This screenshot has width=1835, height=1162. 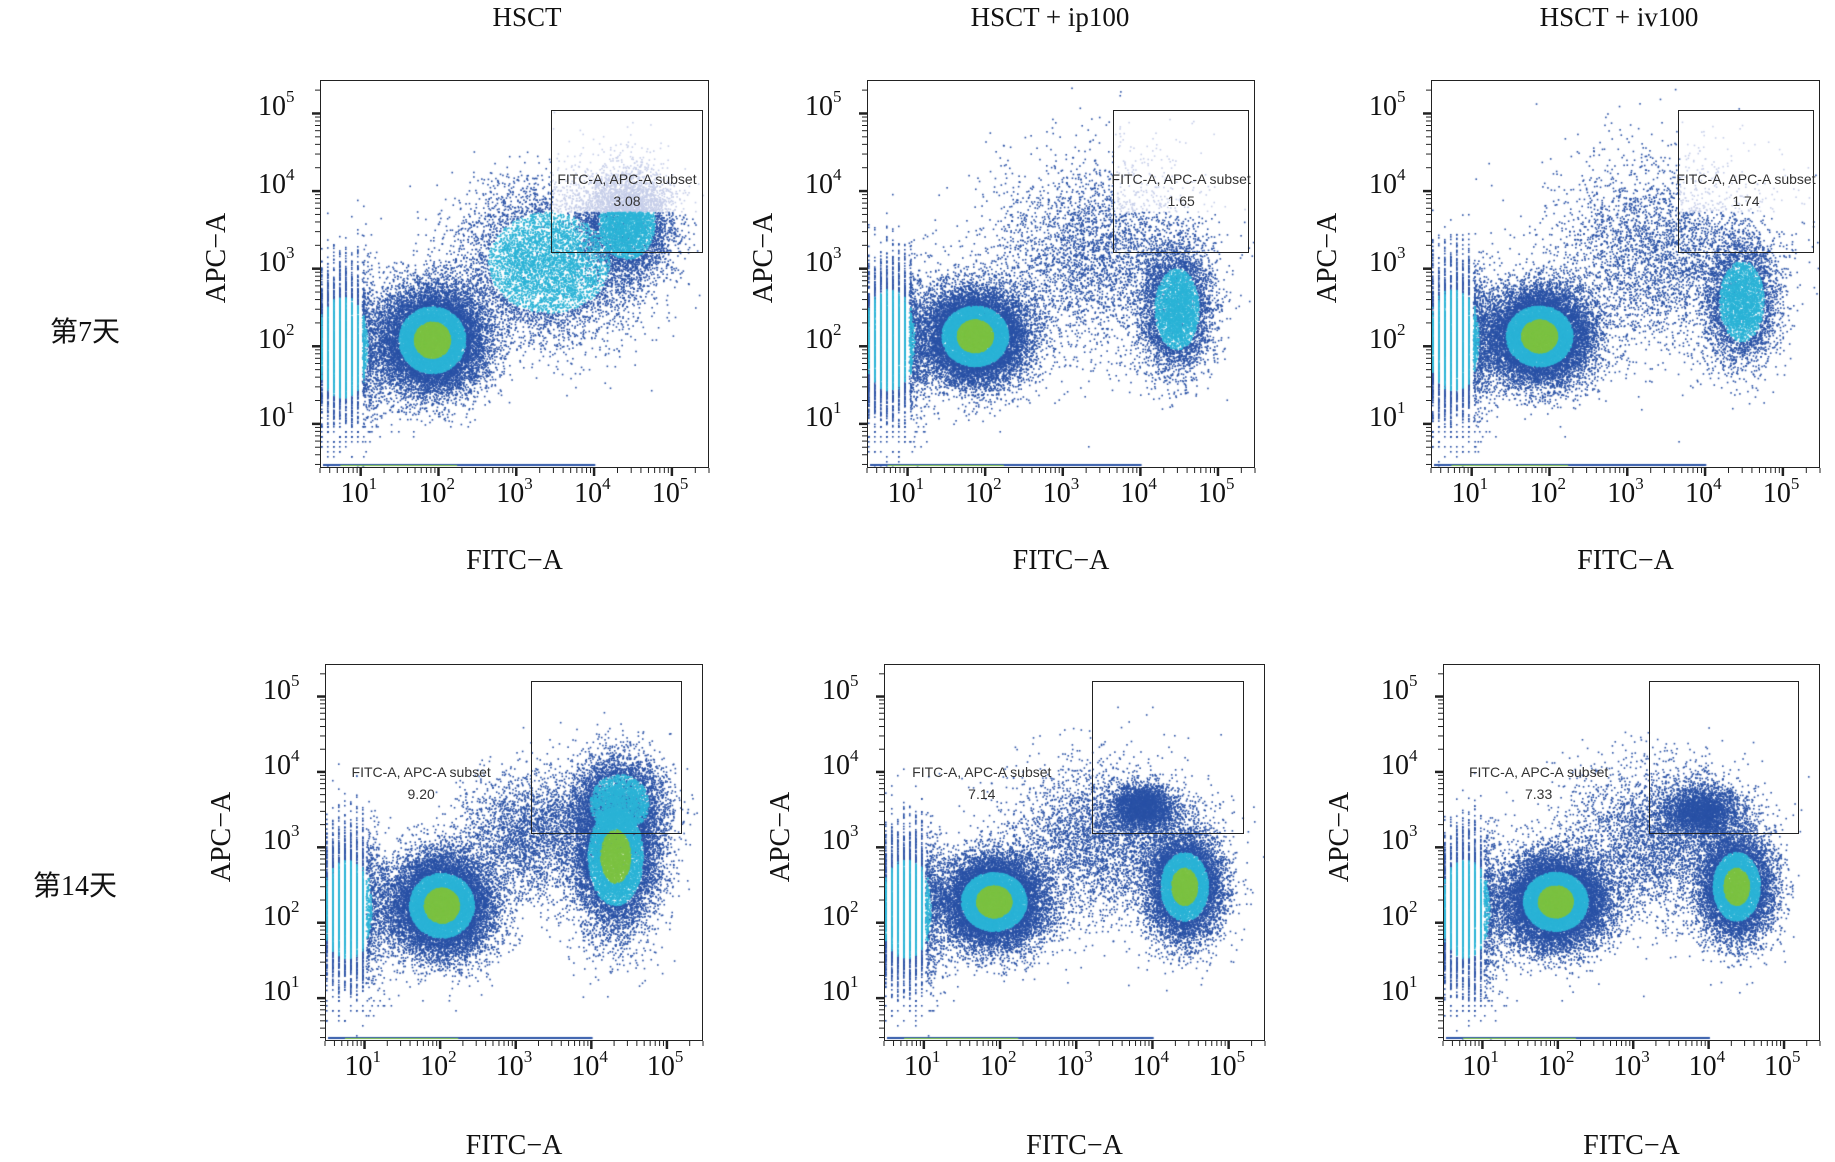 What do you see at coordinates (981, 783) in the screenshot?
I see `gate-label: FITC-A, APC-A subset 7.14` at bounding box center [981, 783].